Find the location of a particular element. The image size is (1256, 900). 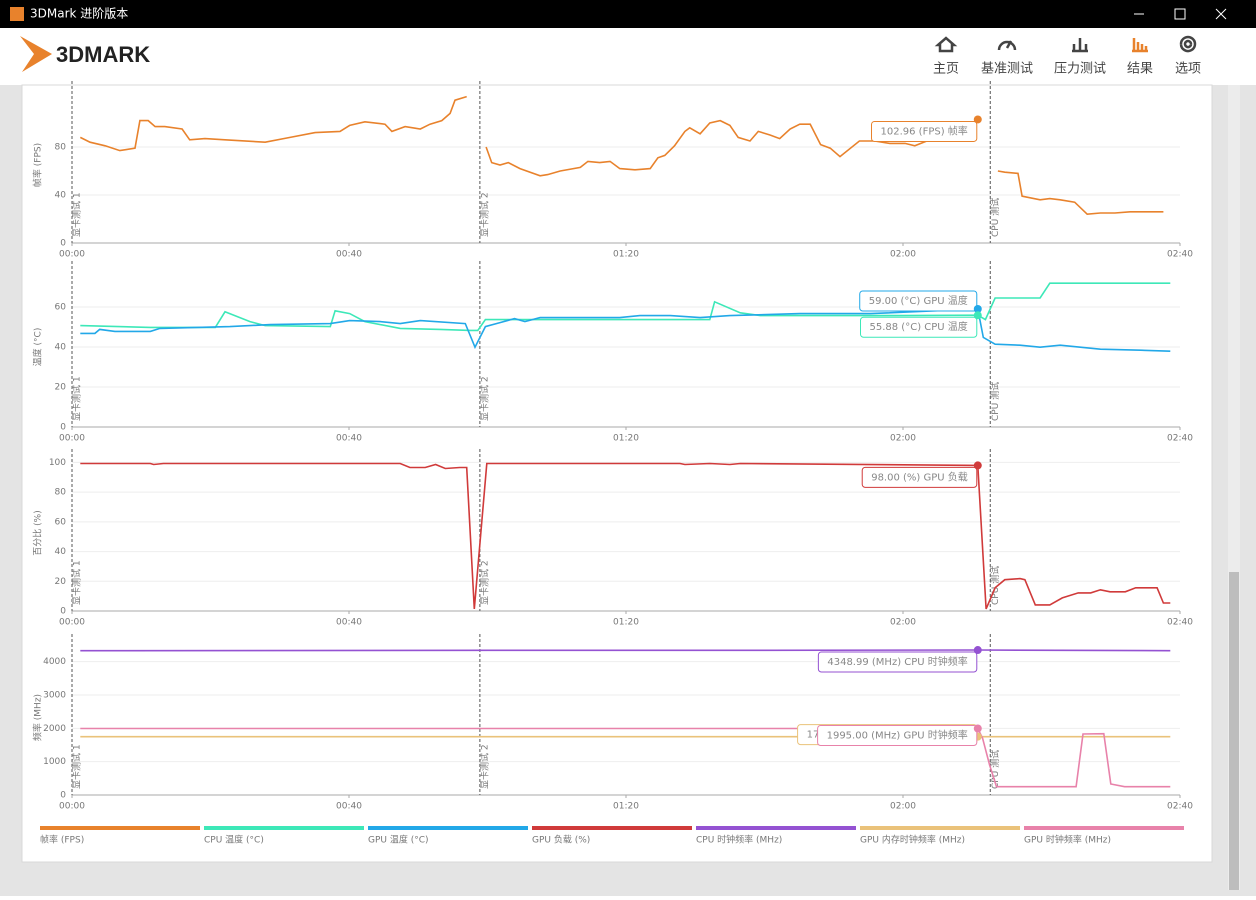

nav-label: 主页 is located at coordinates (946, 69).